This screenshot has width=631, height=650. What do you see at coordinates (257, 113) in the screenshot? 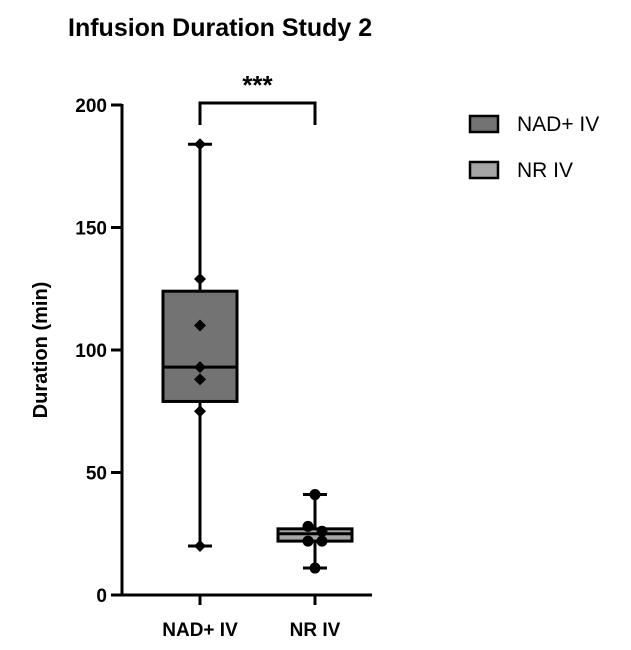
I see `significance-bracket` at bounding box center [257, 113].